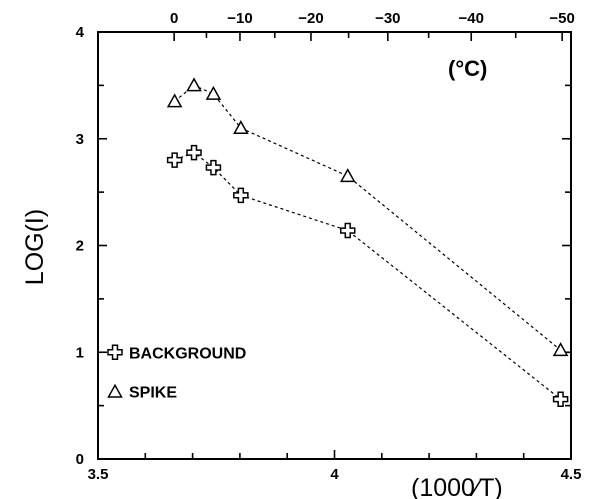 This screenshot has width=602, height=499. I want to click on legend-label-spike: SPIKE, so click(153, 393).